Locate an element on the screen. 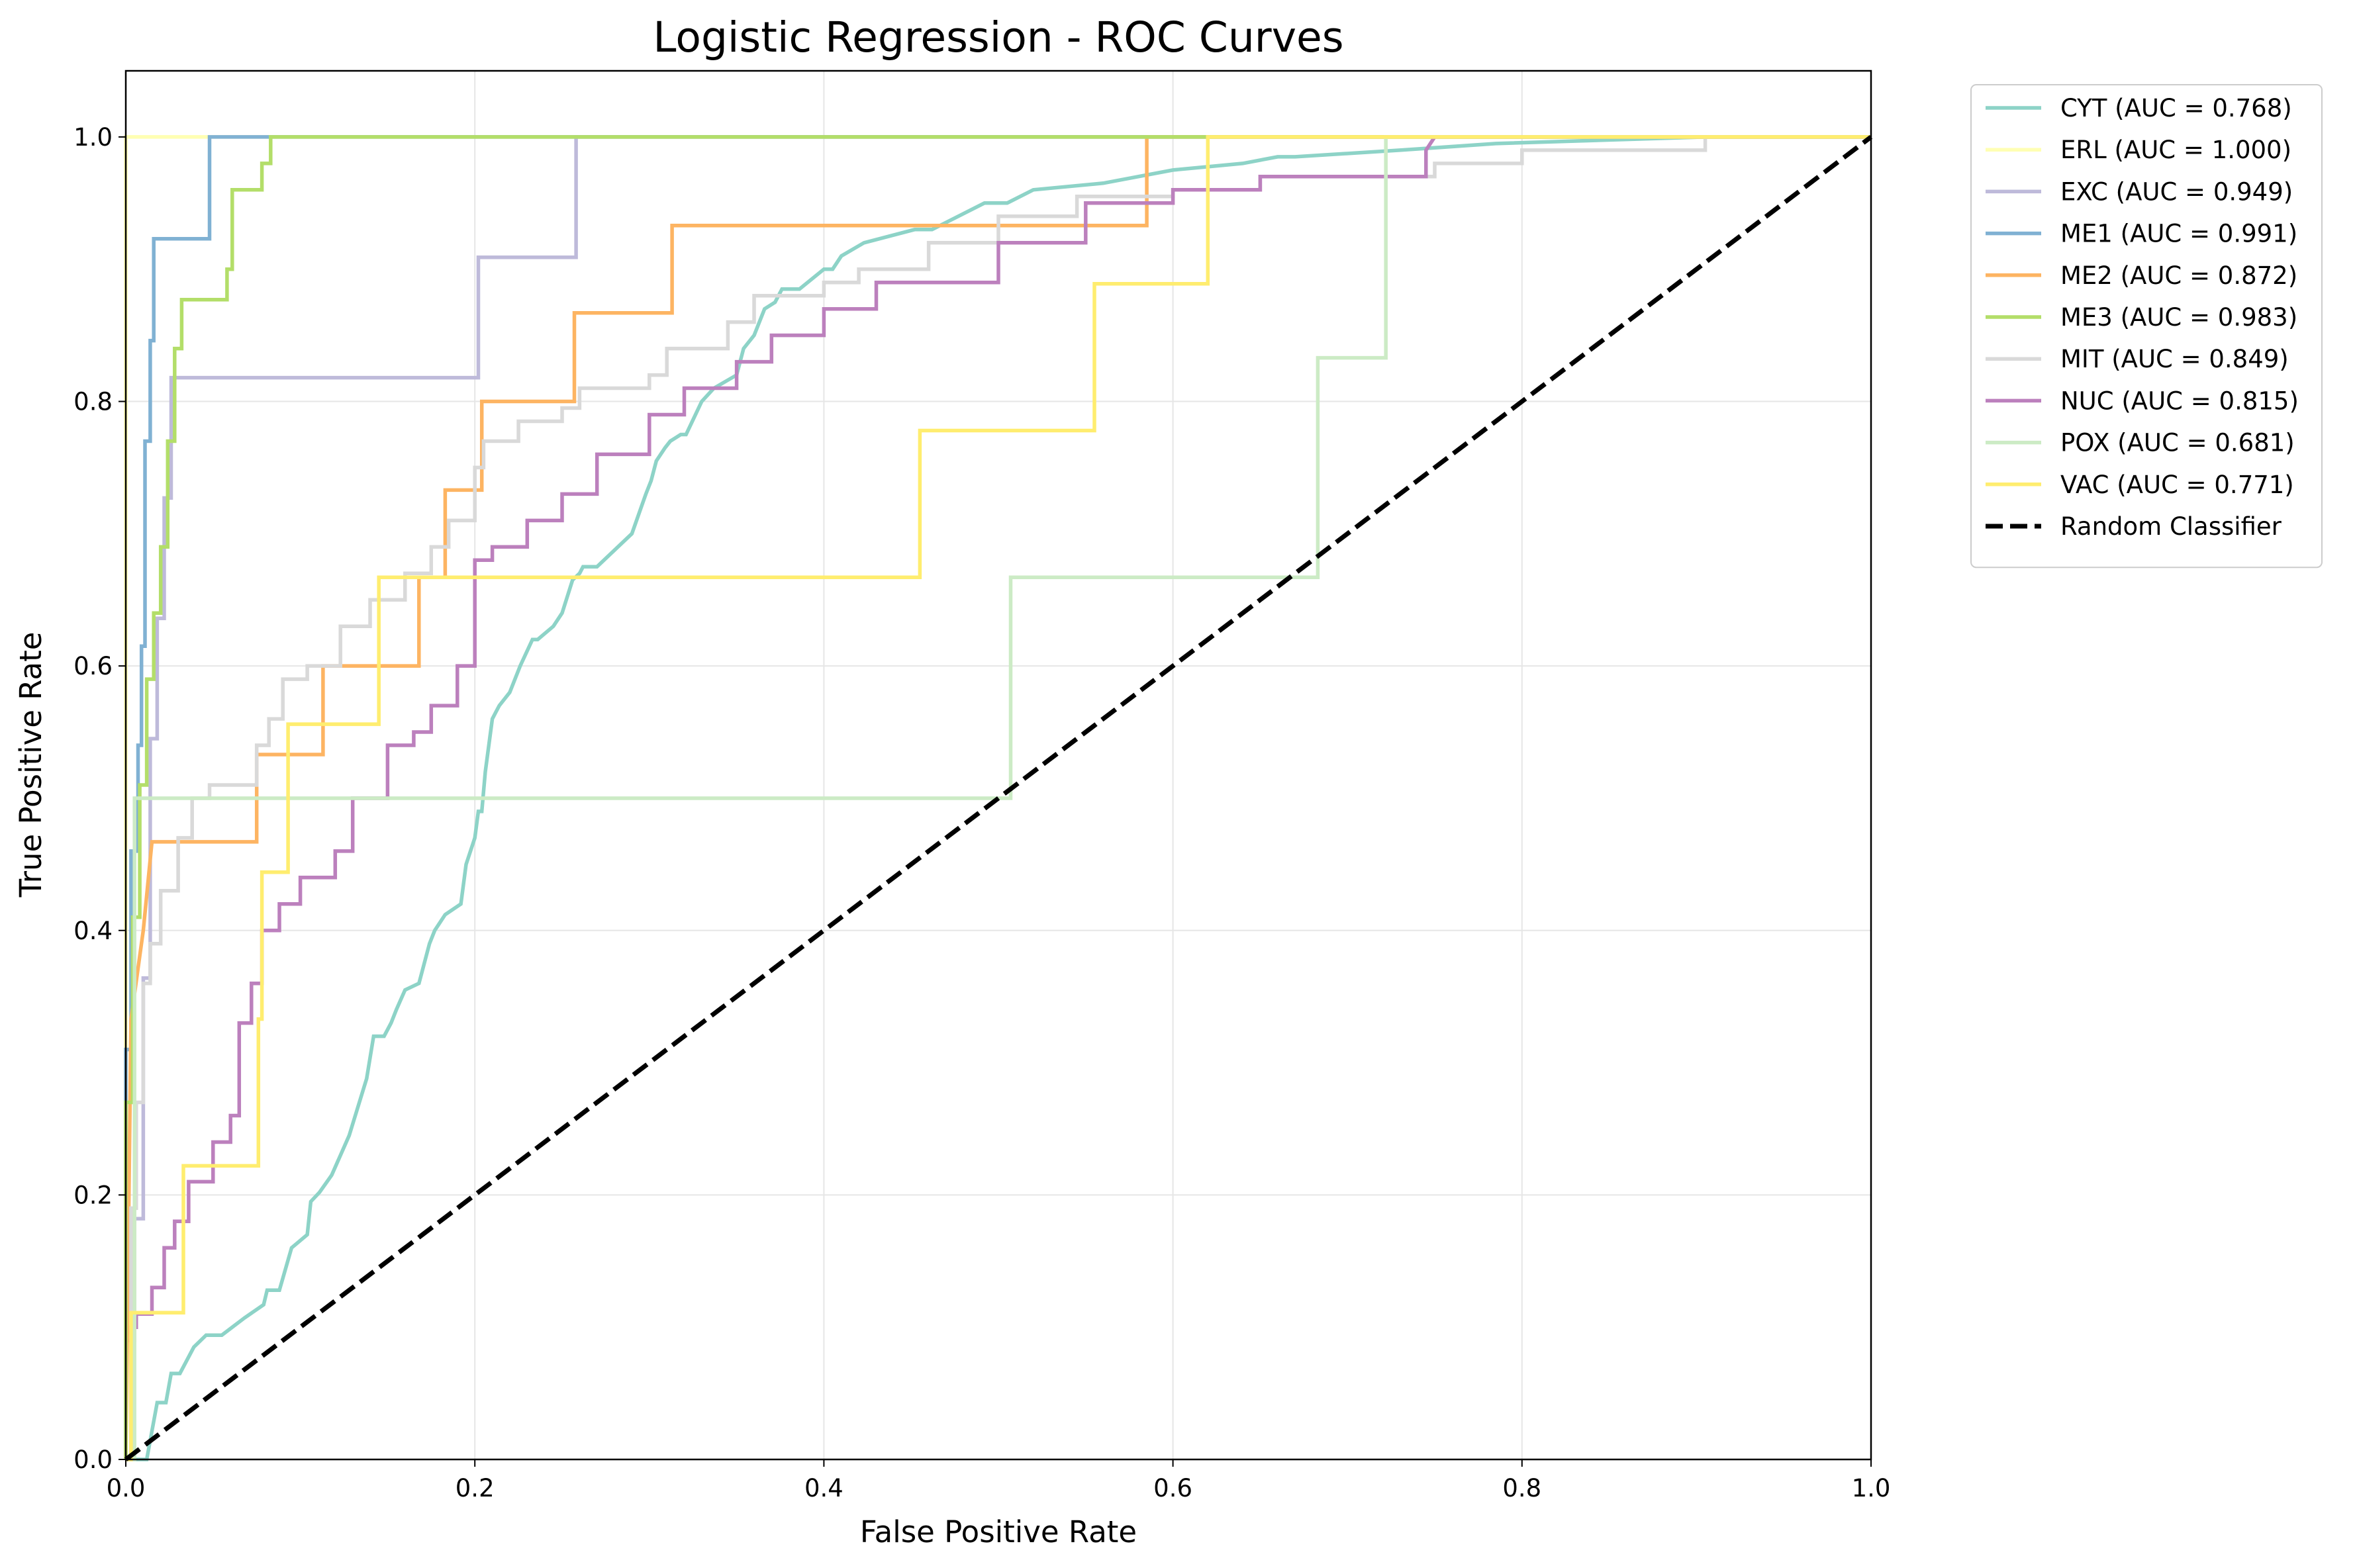 The image size is (2357, 1568). legend-label: VAC (AUC = 0.771) is located at coordinates (2177, 485).